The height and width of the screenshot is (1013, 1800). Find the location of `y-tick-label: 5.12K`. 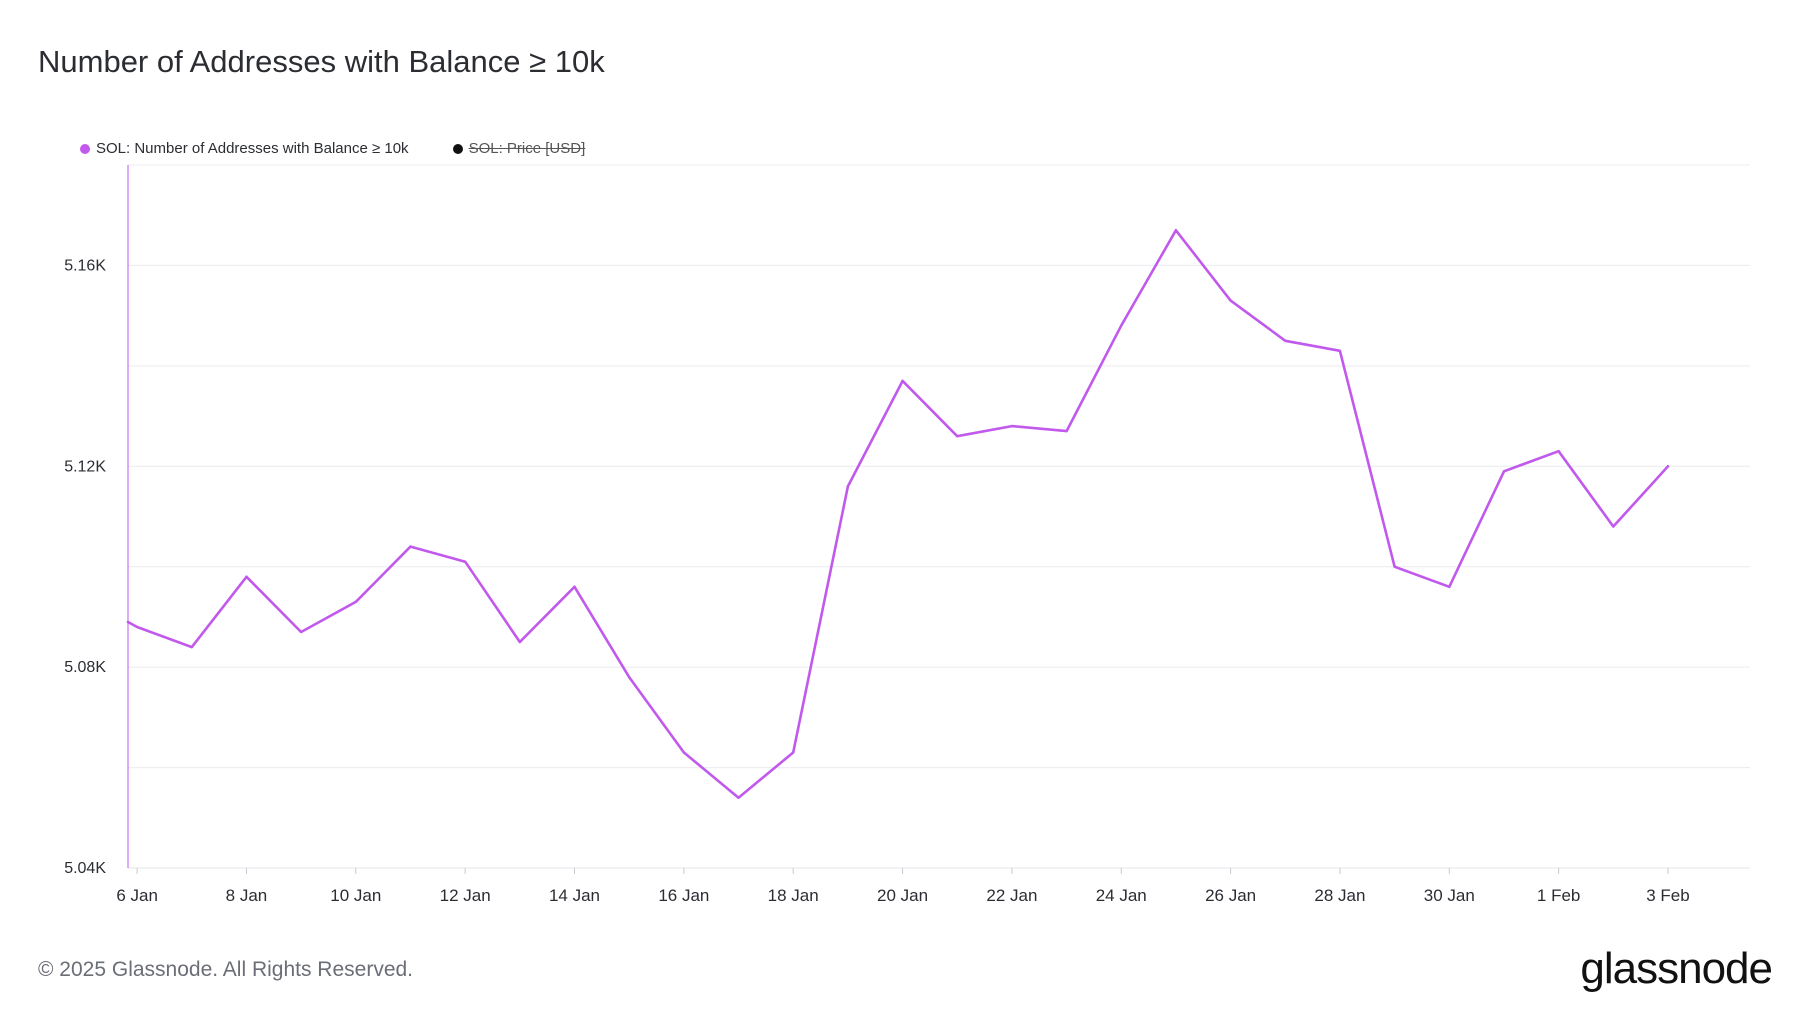

y-tick-label: 5.12K is located at coordinates (85, 466).